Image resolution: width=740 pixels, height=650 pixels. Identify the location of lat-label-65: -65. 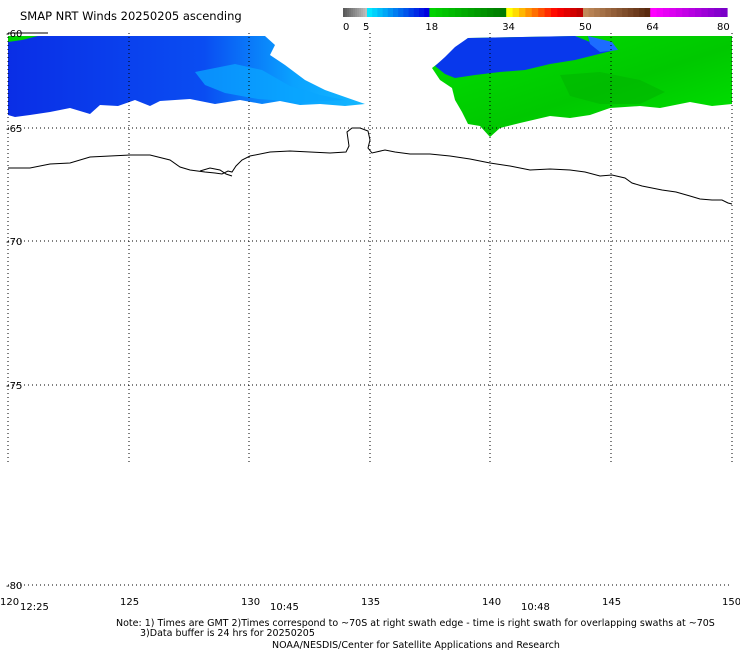
(14, 129).